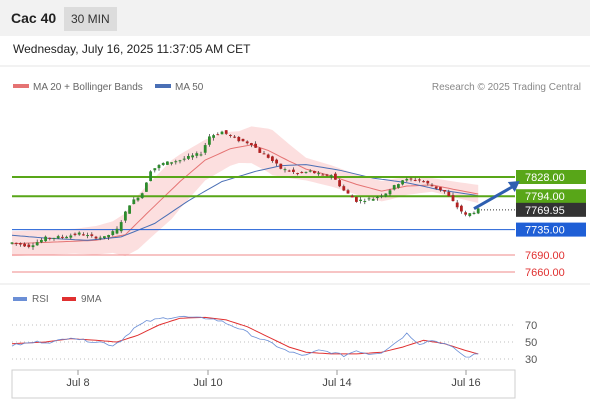 This screenshot has width=590, height=400. Describe the element at coordinates (88, 87) in the screenshot. I see `ma20-legend-label: MA 20 + Bollinger Bands` at that location.